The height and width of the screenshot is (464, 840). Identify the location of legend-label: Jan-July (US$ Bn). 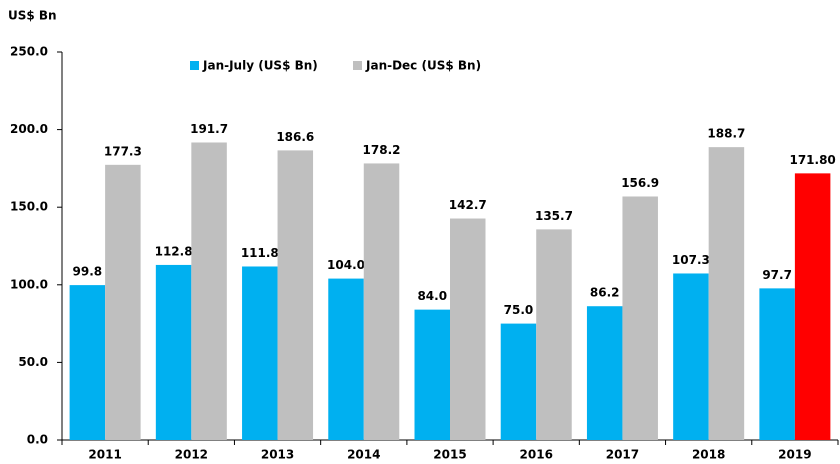
(260, 66).